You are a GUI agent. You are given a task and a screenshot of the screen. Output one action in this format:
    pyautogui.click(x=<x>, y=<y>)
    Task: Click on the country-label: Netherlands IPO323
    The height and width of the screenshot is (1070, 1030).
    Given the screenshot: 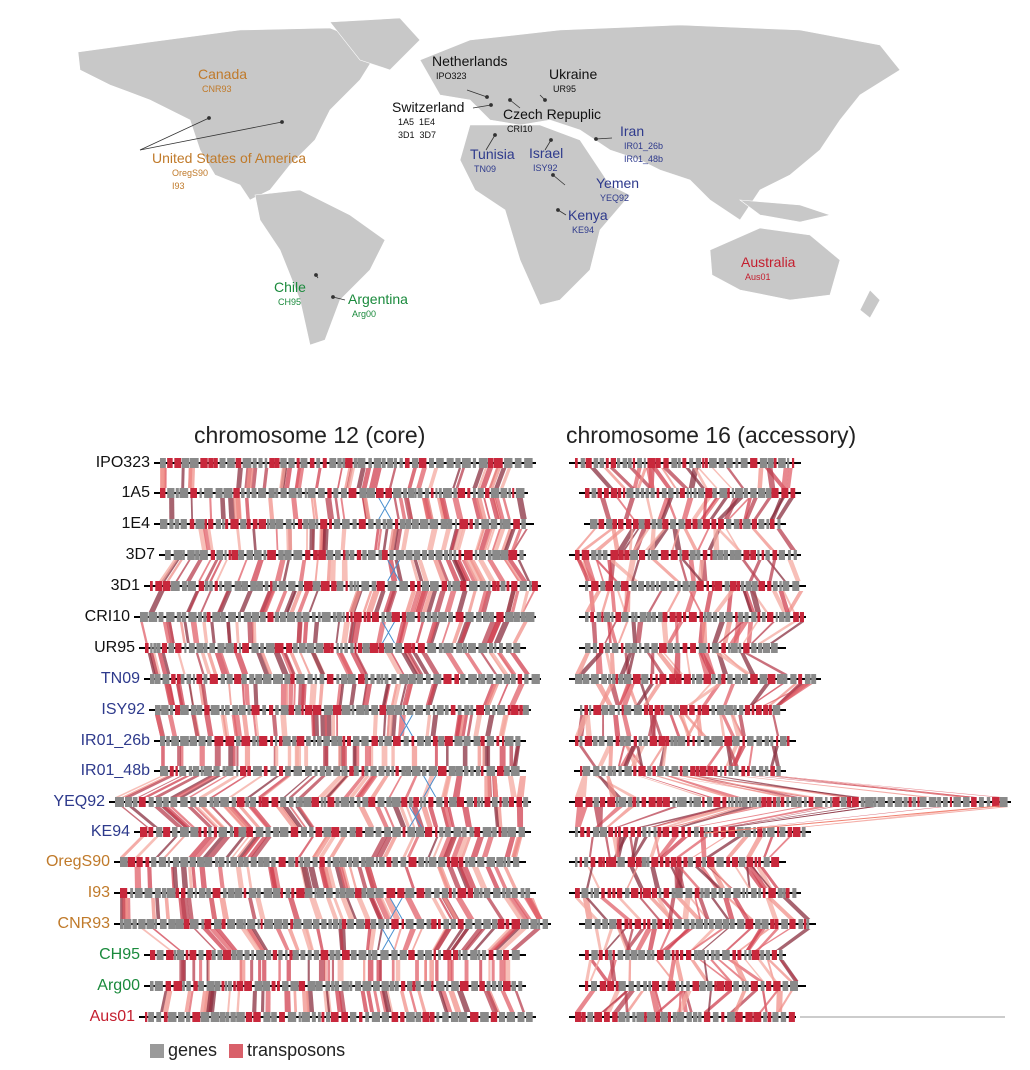 What is the action you would take?
    pyautogui.click(x=470, y=67)
    